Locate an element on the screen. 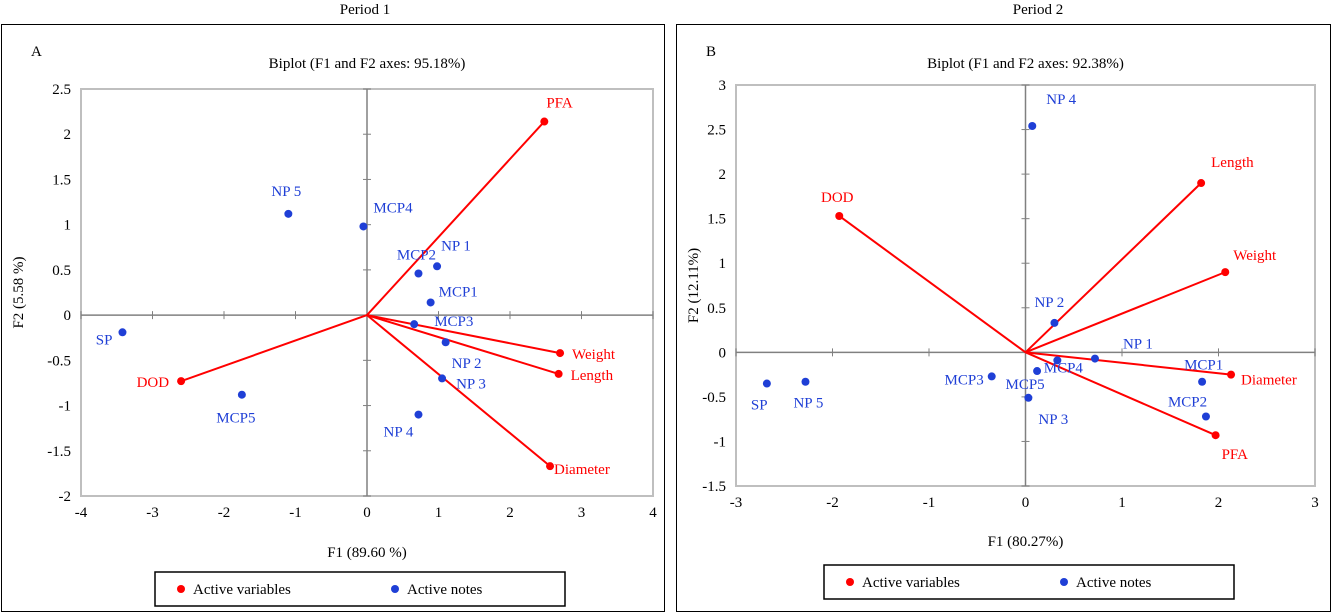 The image size is (1332, 614). x-tick-label: 3 is located at coordinates (1315, 503).